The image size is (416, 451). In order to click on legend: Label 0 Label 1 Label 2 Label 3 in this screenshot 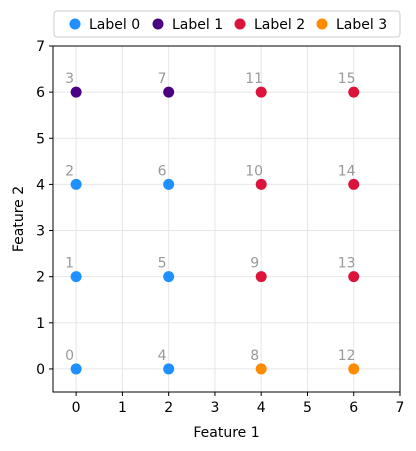, I will do `click(227, 24)`.